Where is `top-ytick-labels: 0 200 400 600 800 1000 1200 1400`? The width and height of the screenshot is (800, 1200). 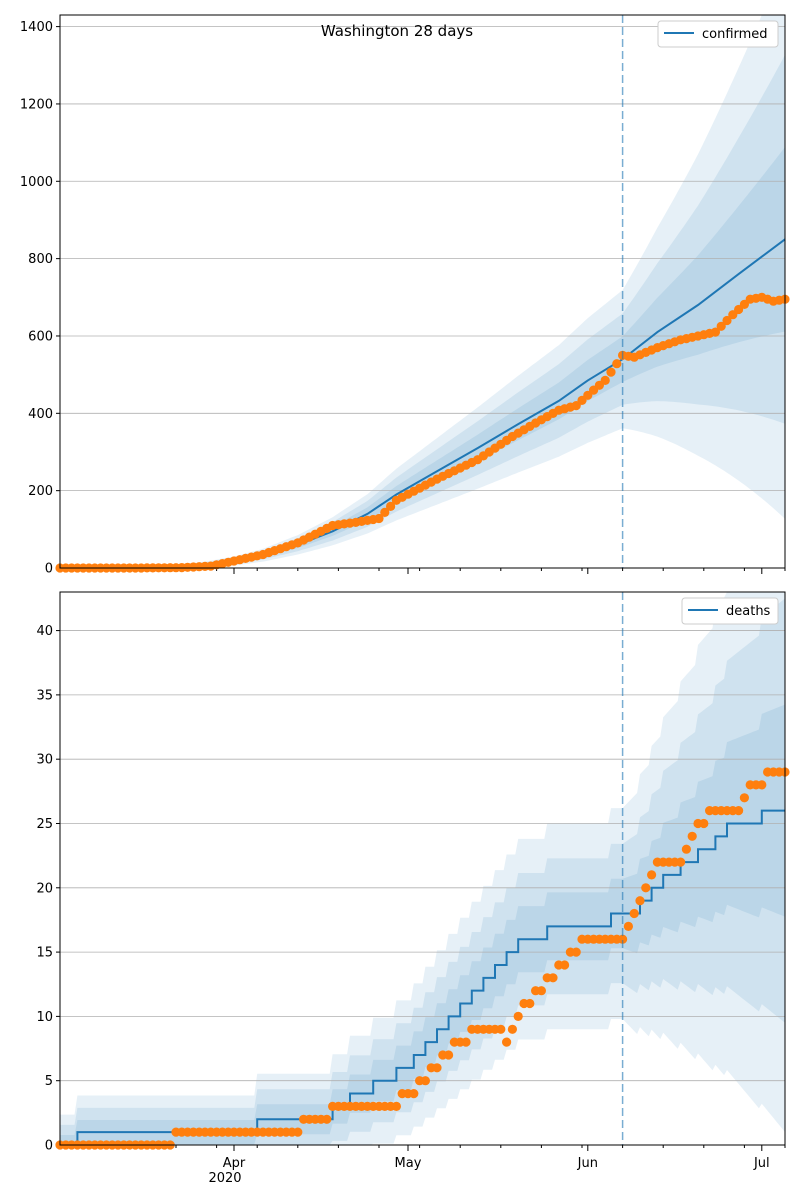 top-ytick-labels: 0 200 400 600 800 1000 1200 1400 is located at coordinates (40, 298).